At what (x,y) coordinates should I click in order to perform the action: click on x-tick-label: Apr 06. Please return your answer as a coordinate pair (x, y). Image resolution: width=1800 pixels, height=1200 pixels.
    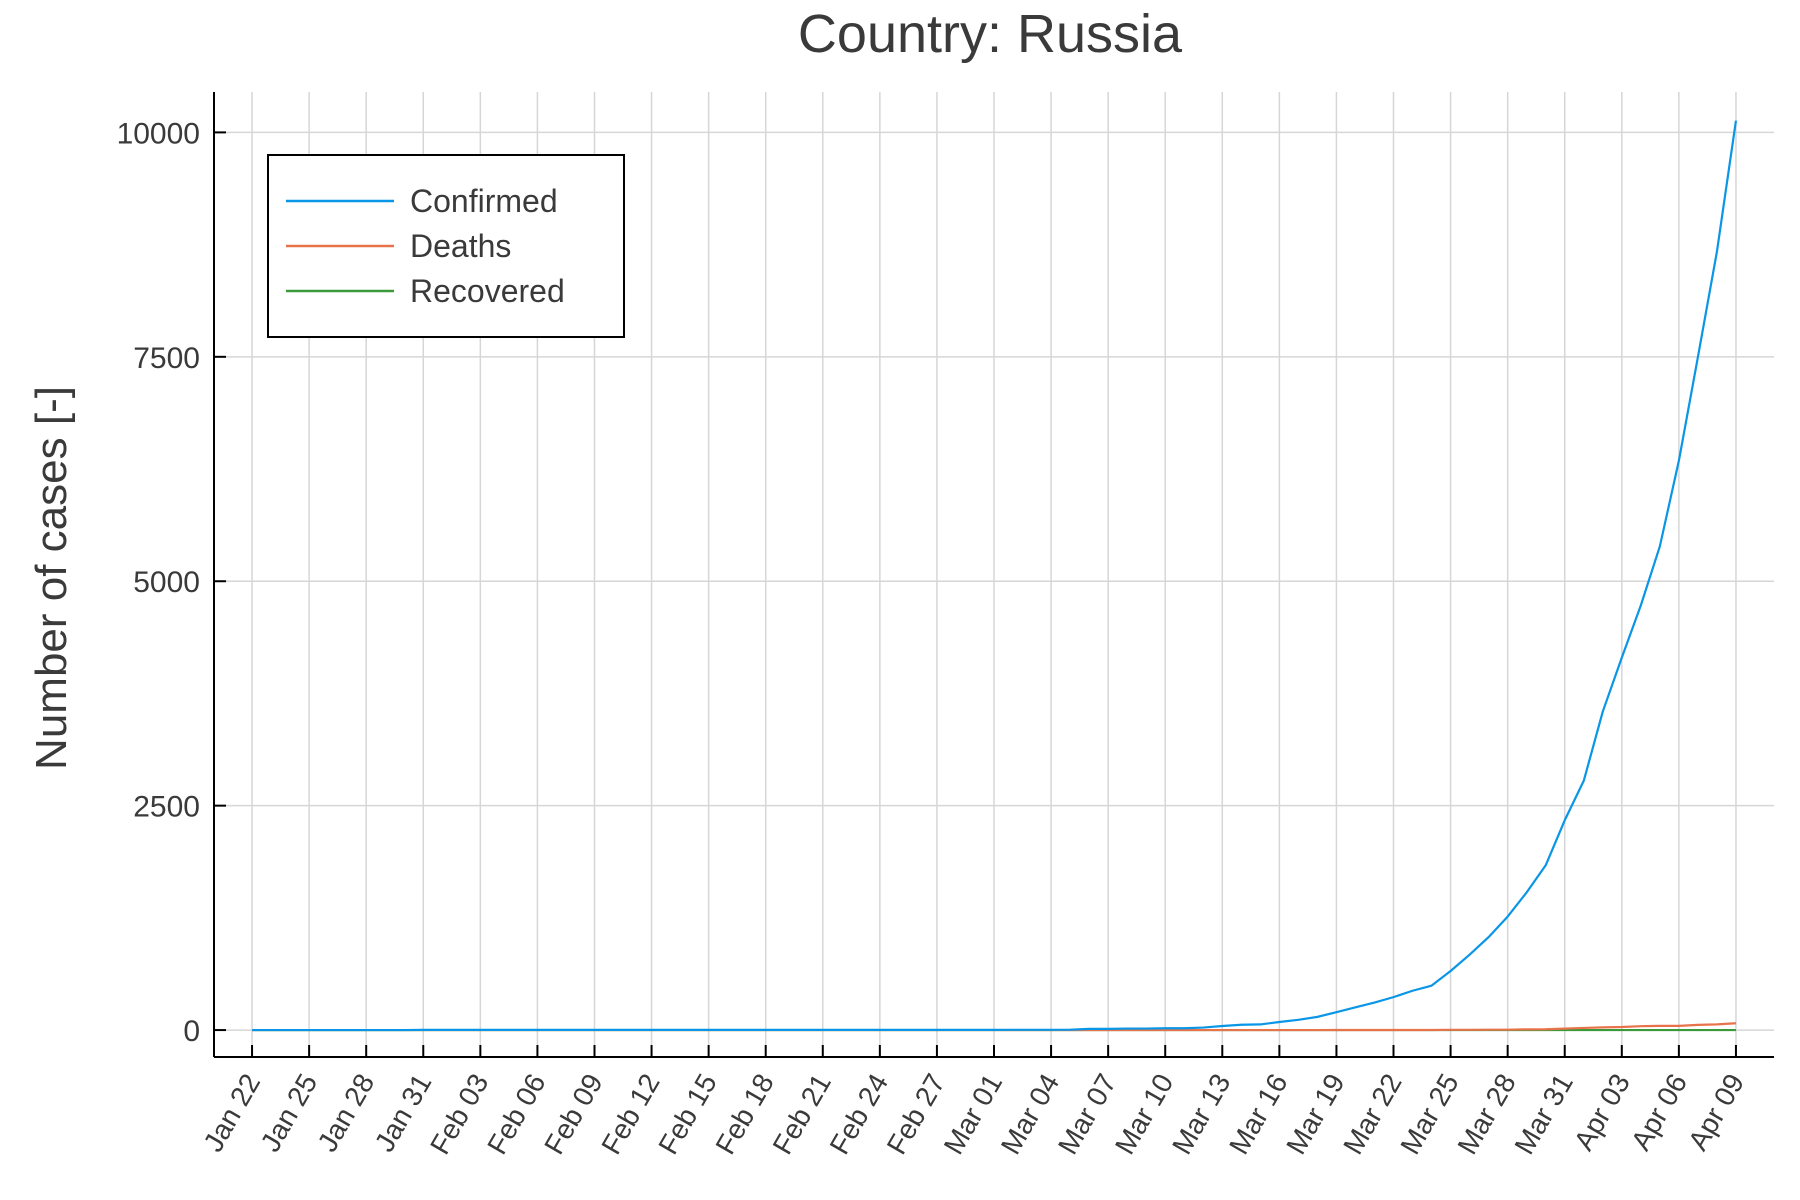
    Looking at the image, I should click on (1659, 1112).